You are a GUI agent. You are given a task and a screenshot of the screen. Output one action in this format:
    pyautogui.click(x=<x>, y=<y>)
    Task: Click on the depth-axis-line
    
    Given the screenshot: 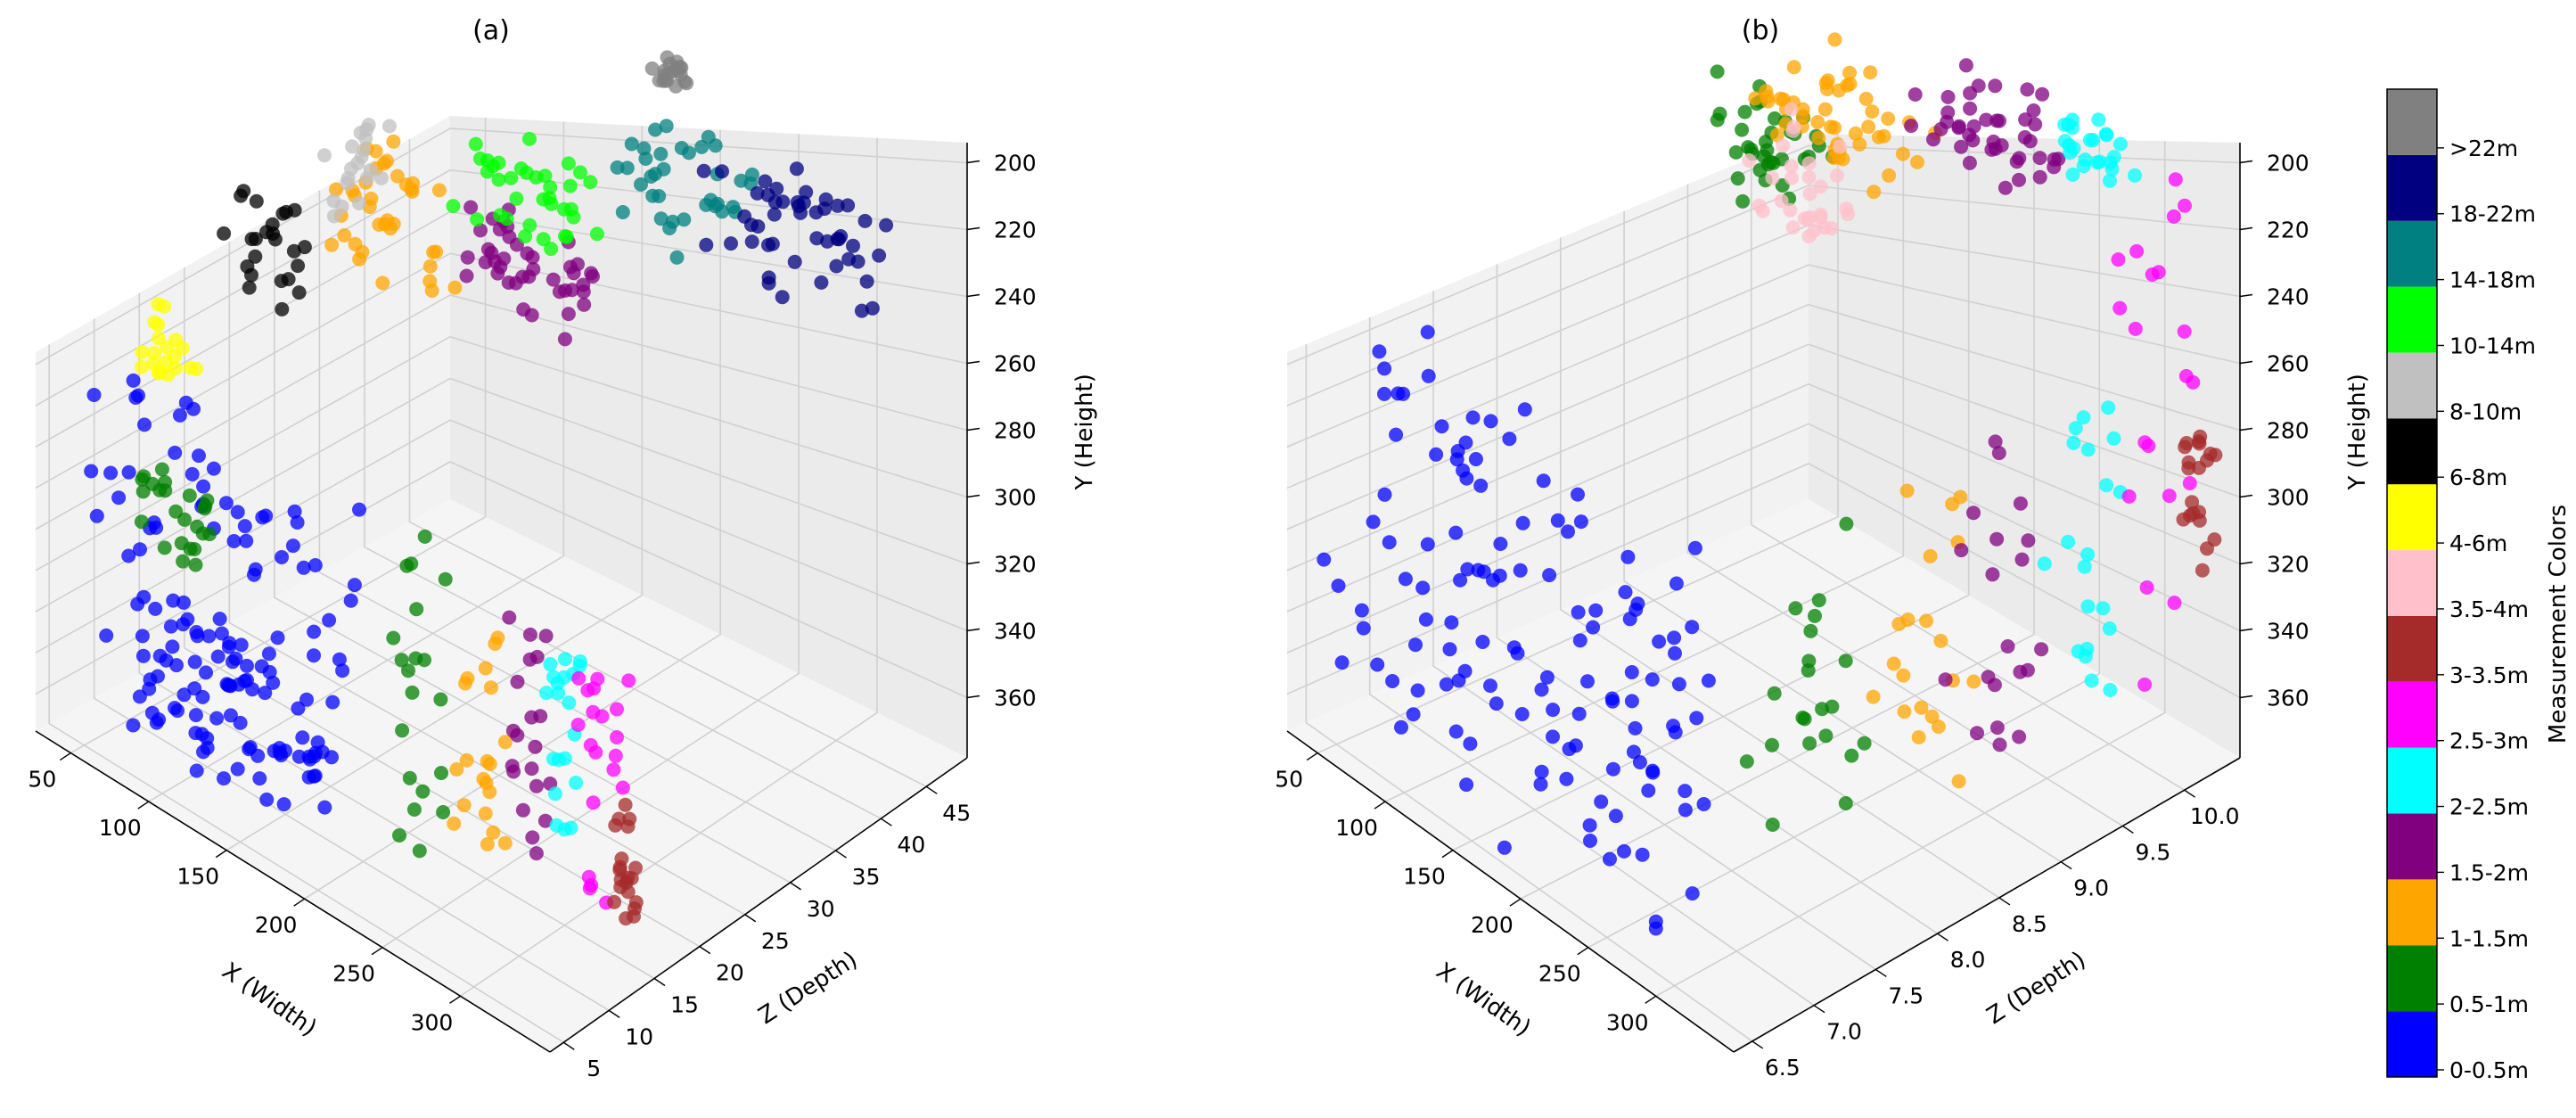 What is the action you would take?
    pyautogui.click(x=1987, y=905)
    